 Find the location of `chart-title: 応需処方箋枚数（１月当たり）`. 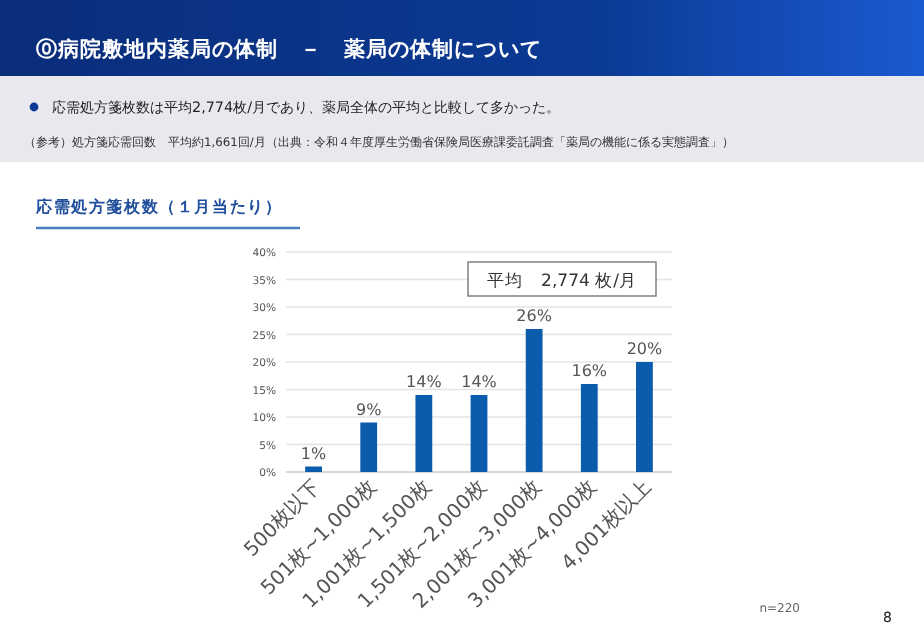

chart-title: 応需処方箋枚数（１月当たり） is located at coordinates (158, 206).